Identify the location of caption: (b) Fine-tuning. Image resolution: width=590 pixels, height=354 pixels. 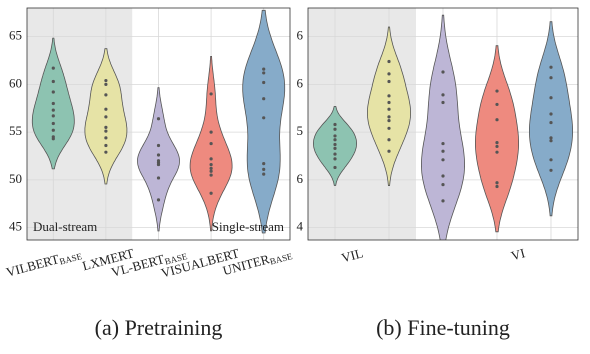
(443, 327).